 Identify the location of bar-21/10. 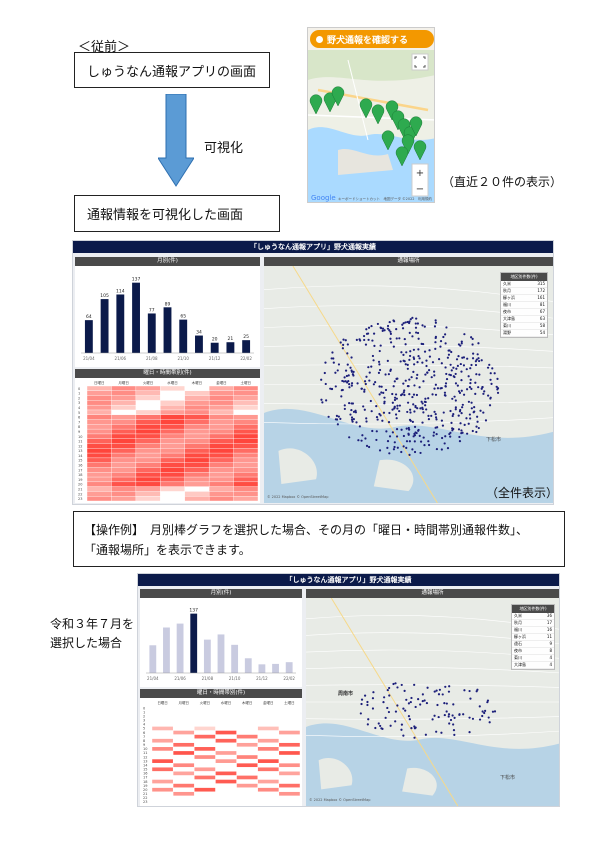
(183, 336).